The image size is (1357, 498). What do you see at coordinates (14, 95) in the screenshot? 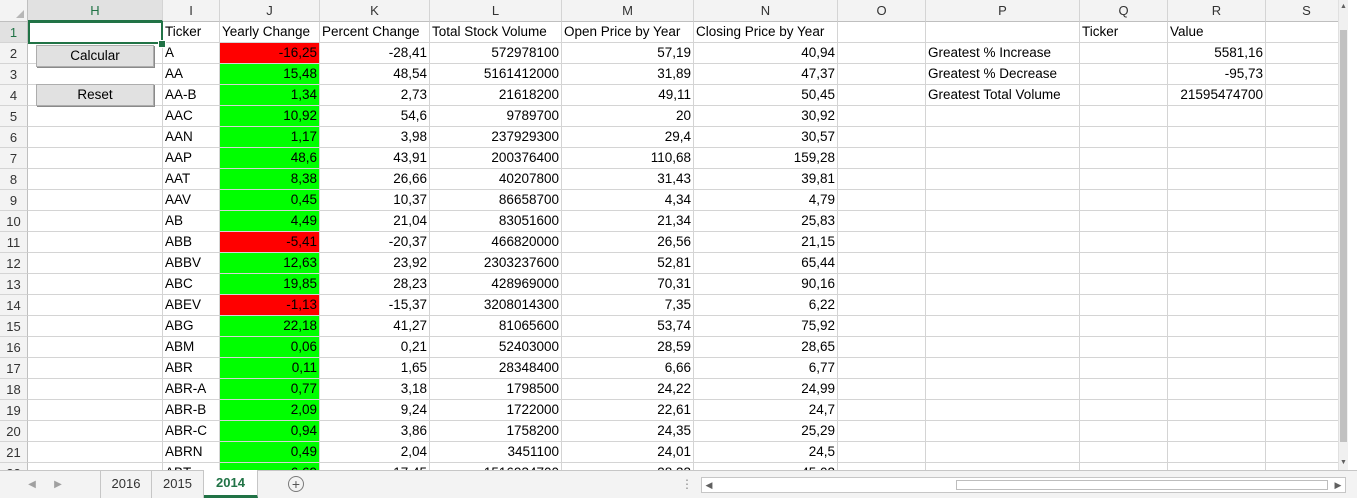
I see `row-header-4: 4` at bounding box center [14, 95].